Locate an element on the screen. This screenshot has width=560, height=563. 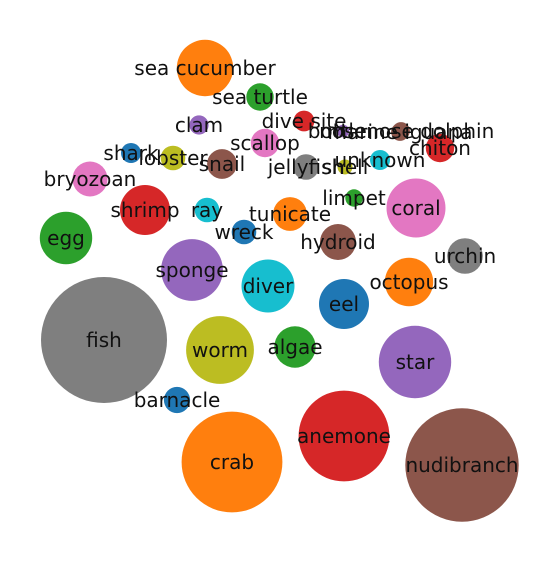
bubble-label-algae: algae is located at coordinates (294, 347).